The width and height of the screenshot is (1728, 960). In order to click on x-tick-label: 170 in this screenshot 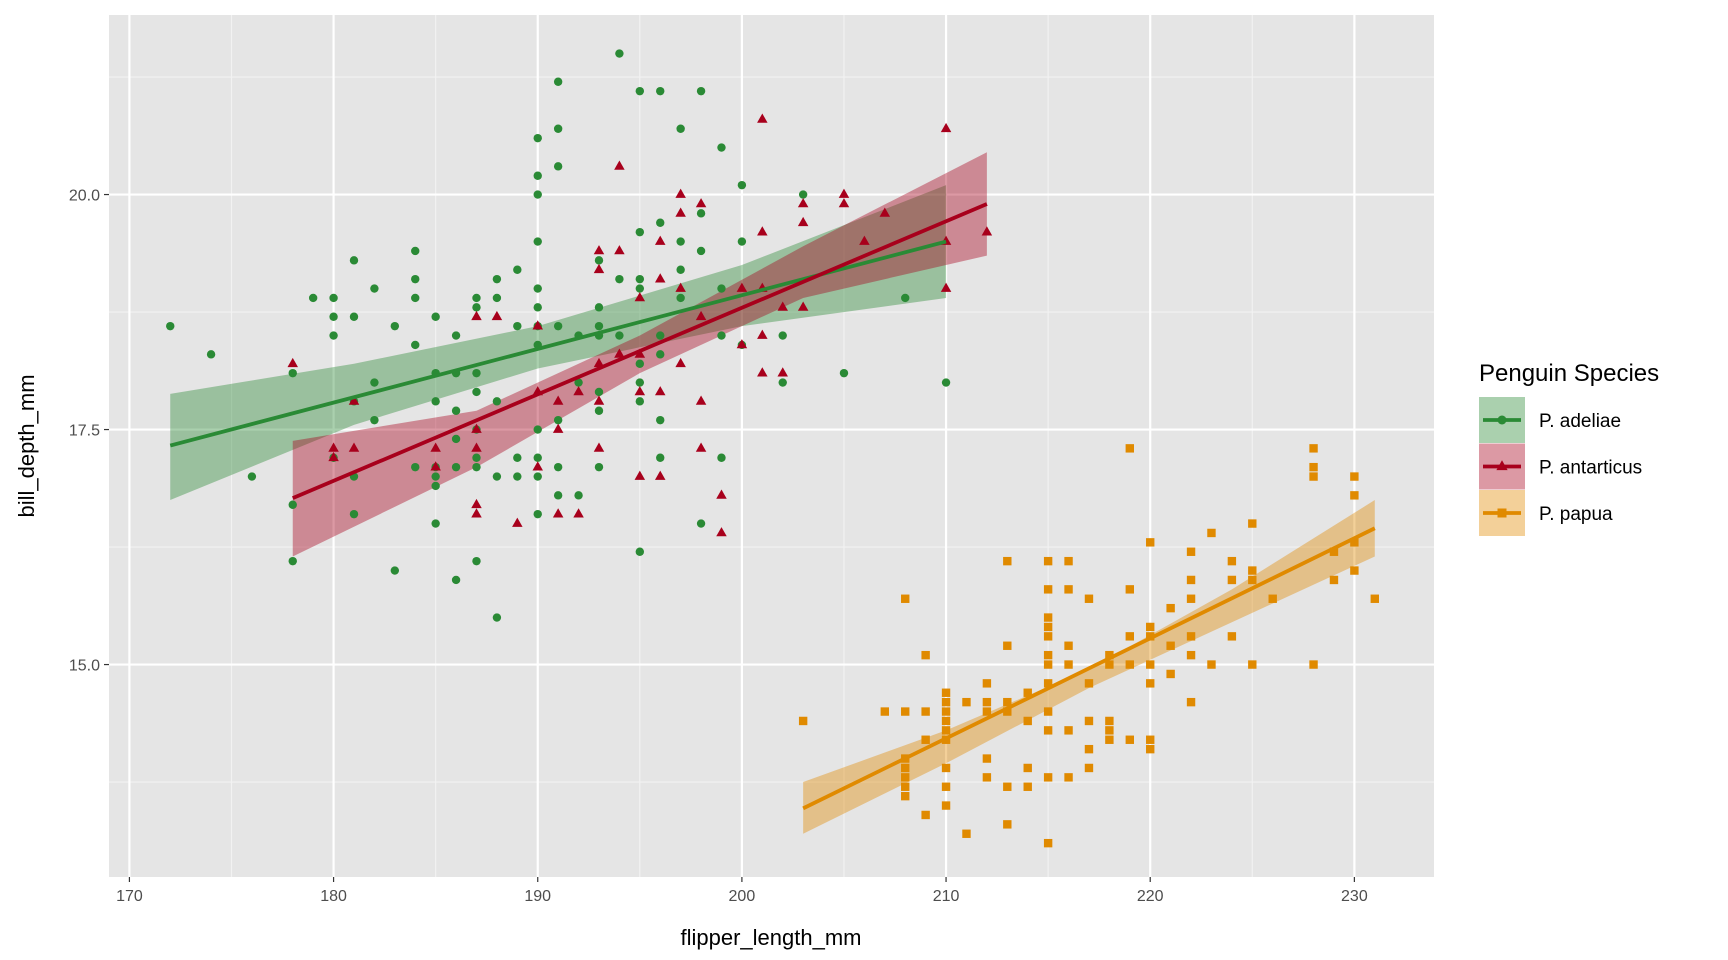, I will do `click(129, 896)`.